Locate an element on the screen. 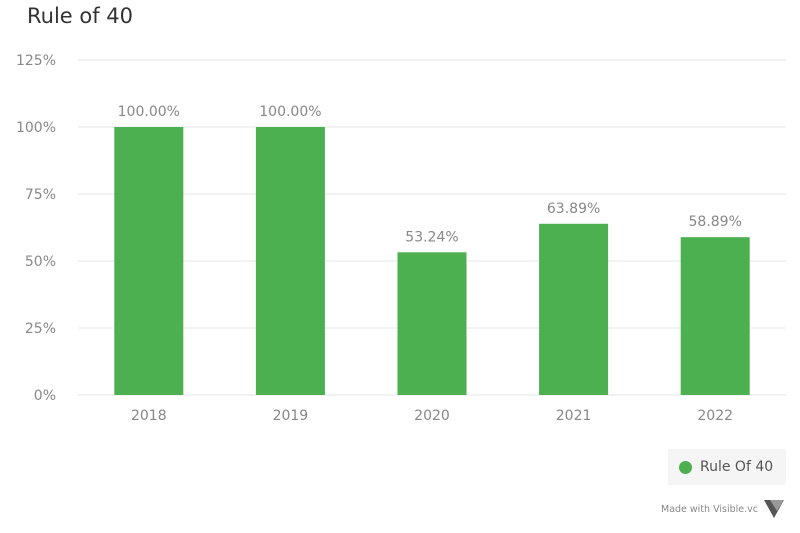  legend-label: Rule Of 40 is located at coordinates (737, 467).